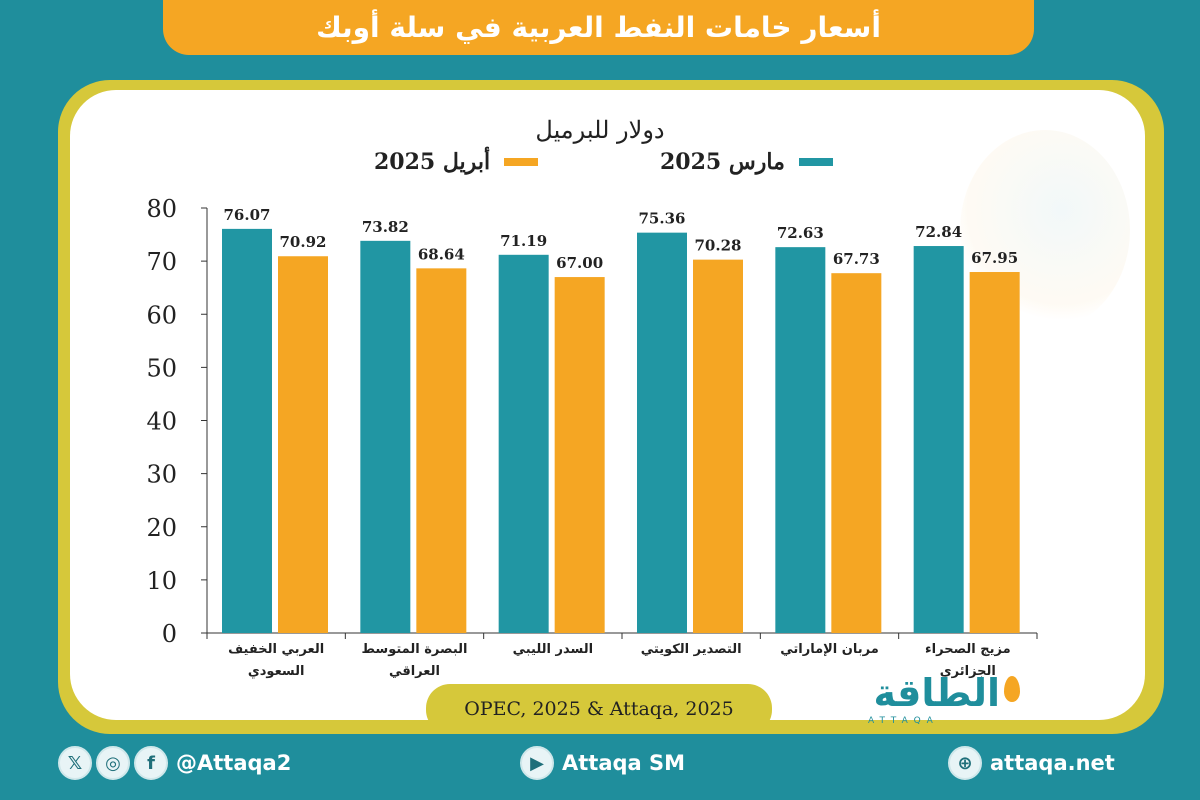 This screenshot has width=1200, height=800. I want to click on data-label: 72.63, so click(800, 233).